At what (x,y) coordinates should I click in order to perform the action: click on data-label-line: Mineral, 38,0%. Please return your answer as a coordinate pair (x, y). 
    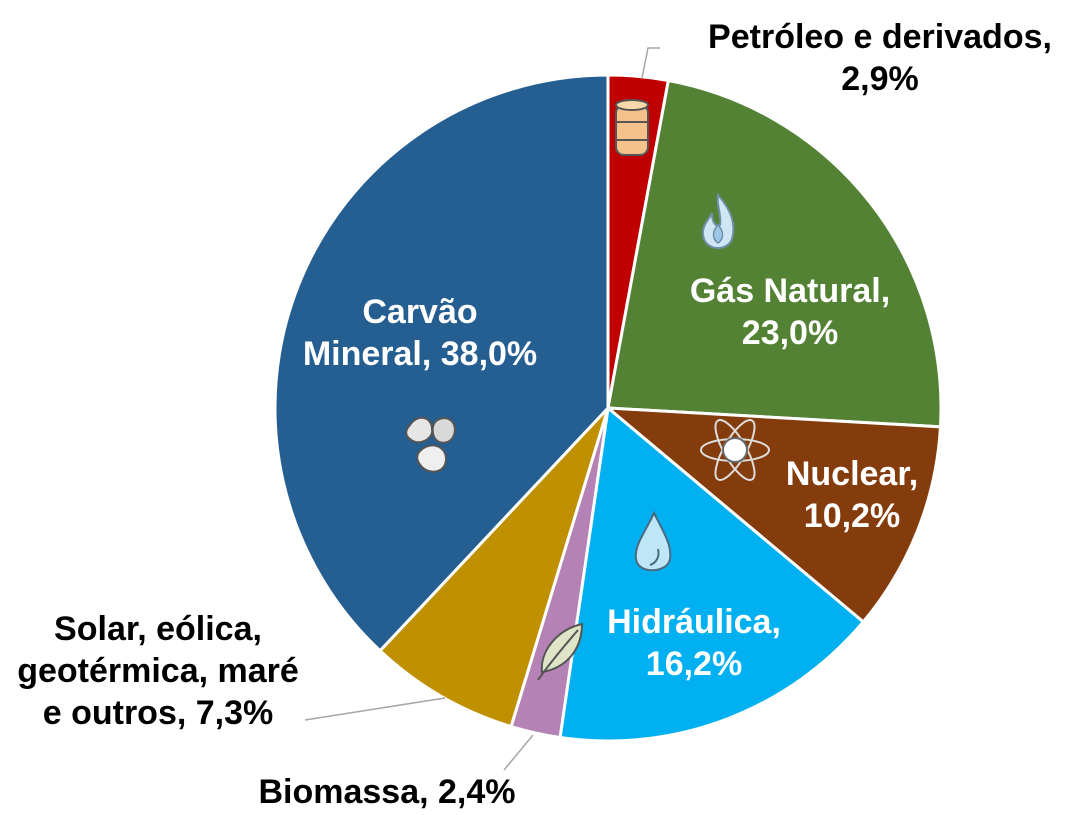
    Looking at the image, I should click on (420, 354).